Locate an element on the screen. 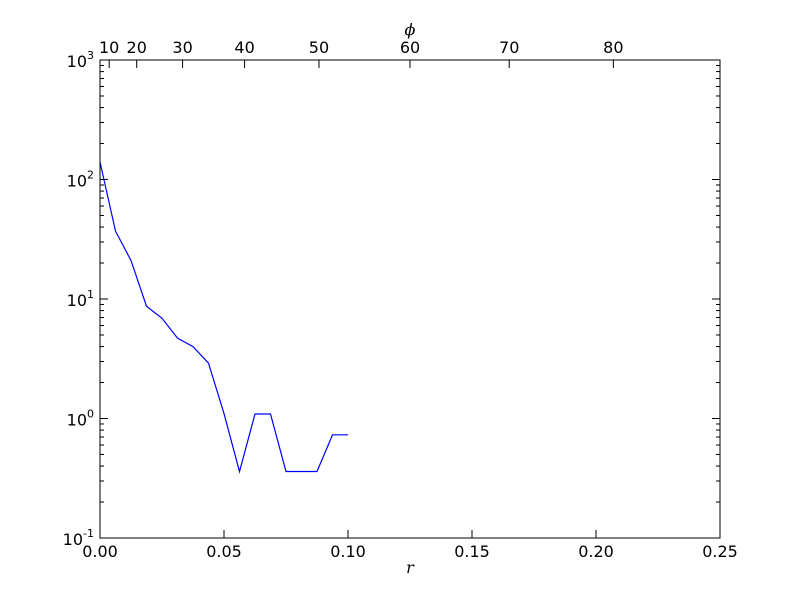 This screenshot has height=597, width=800. y-tick-label: 10⁻¹ is located at coordinates (78, 538).